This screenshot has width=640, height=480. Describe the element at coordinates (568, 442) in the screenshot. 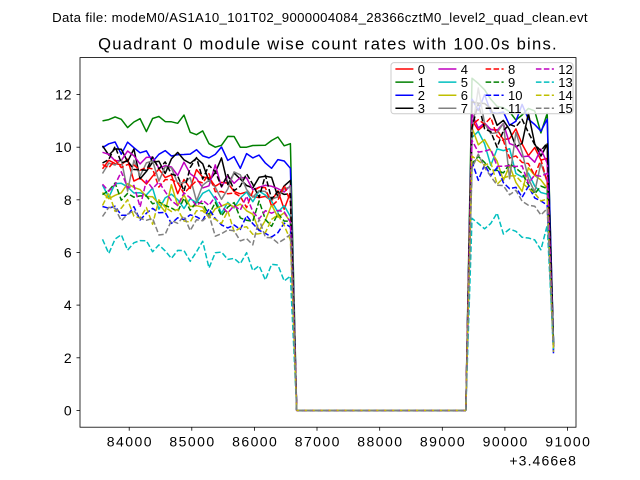

I see `svg-text: 91000` at that location.